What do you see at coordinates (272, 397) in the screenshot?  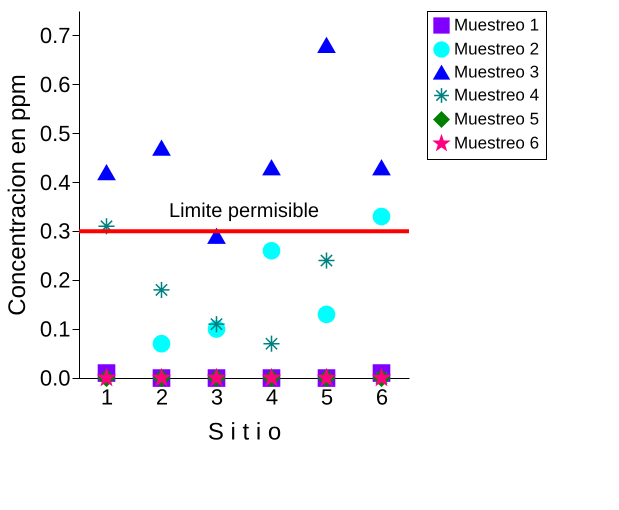 I see `x-tick-label: 4` at bounding box center [272, 397].